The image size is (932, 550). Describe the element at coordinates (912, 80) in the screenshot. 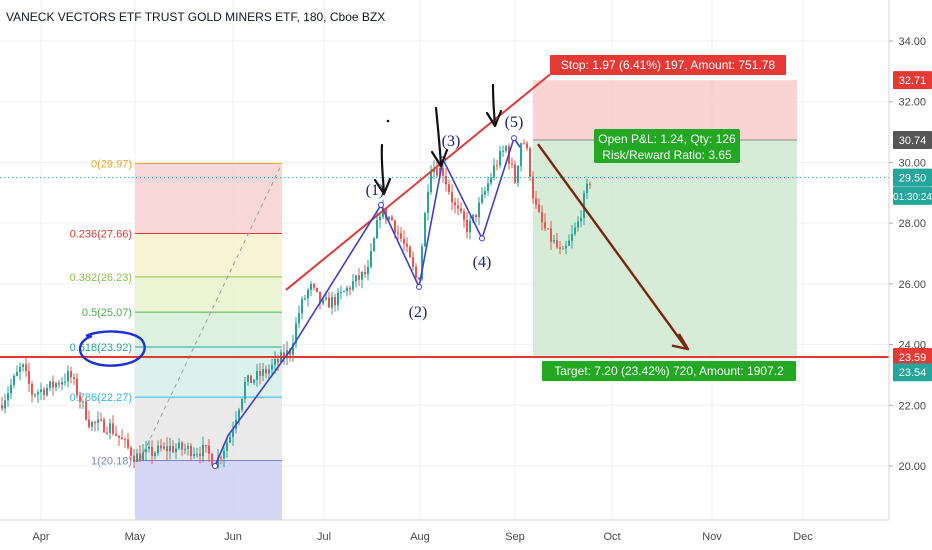

I see `price-tag-0: 32.71` at that location.